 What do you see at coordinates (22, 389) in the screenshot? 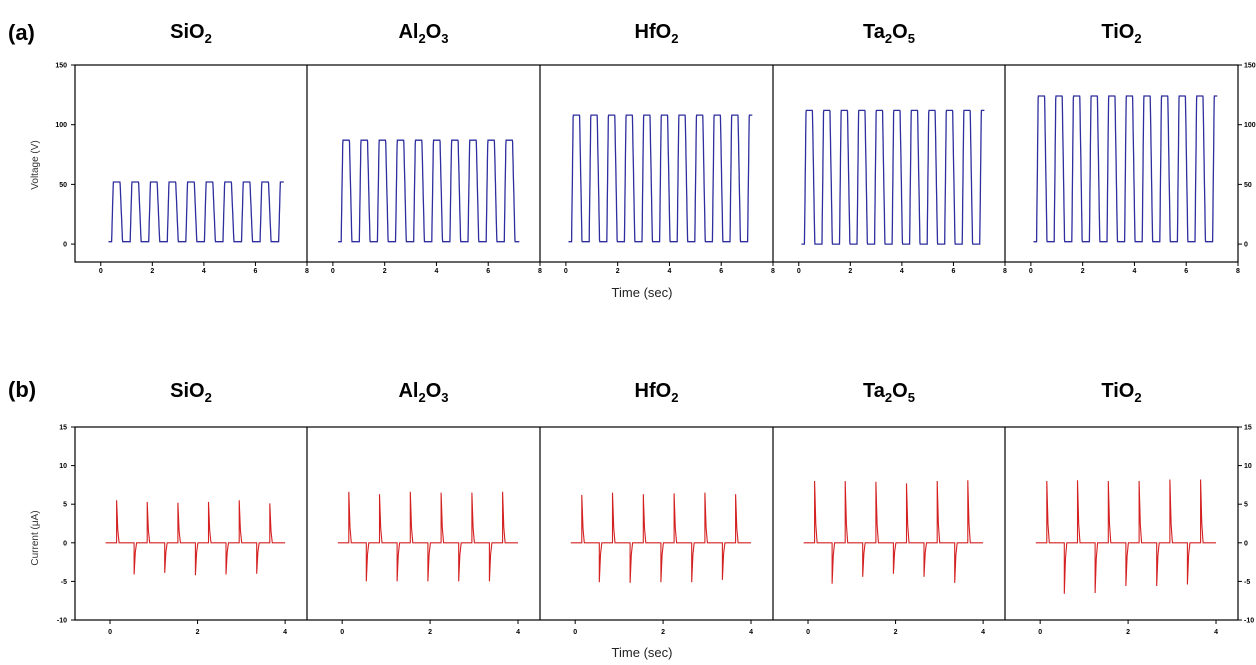
I see `panel-b-letter: (b)` at bounding box center [22, 389].